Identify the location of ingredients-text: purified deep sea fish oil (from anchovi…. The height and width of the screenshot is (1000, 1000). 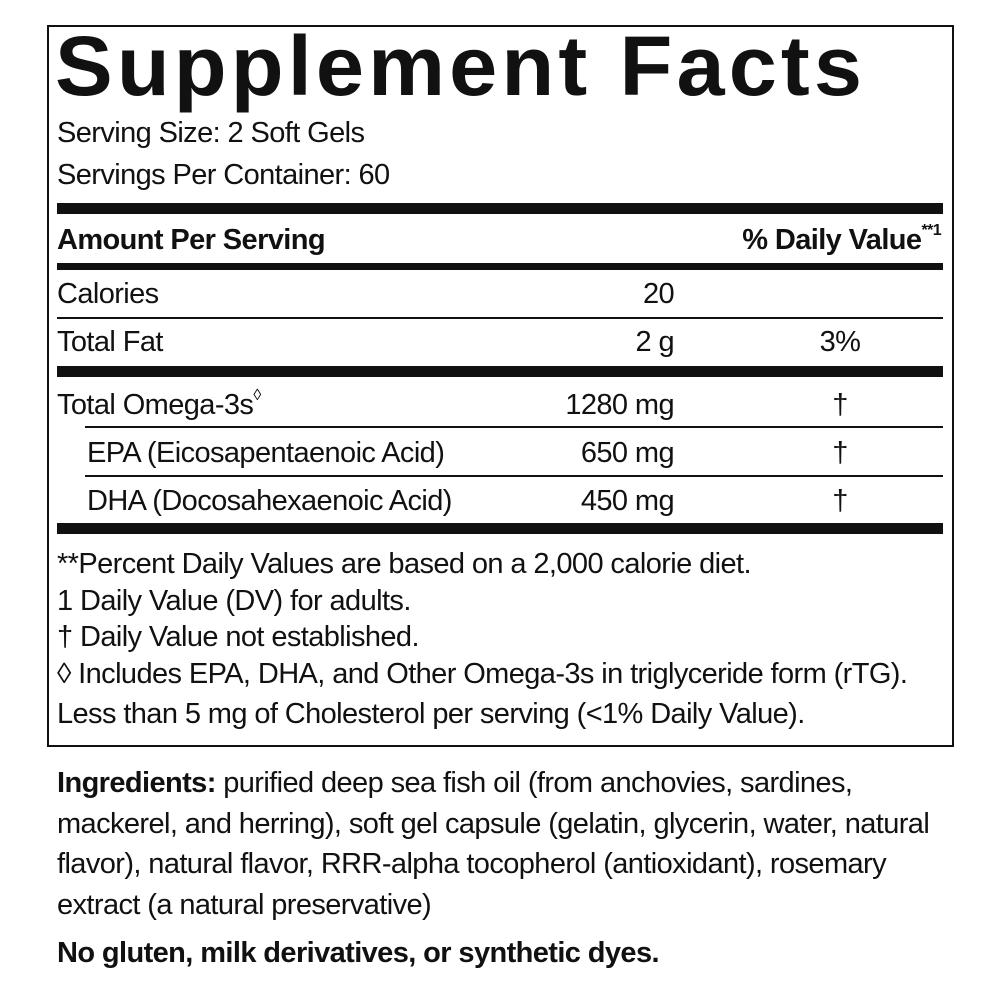
(493, 844).